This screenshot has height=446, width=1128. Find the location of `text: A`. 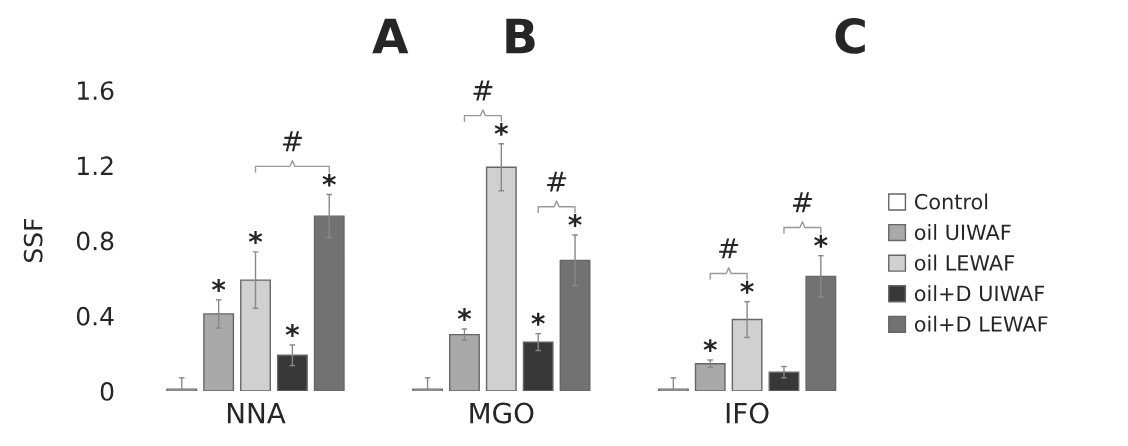

text: A is located at coordinates (390, 36).